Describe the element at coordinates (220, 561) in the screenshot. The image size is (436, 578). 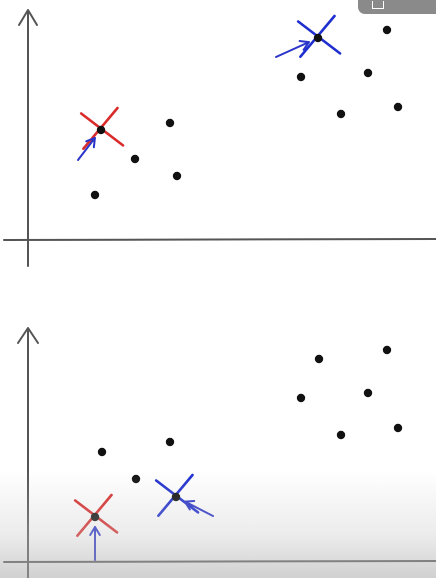
I see `bottom-x-axis` at that location.